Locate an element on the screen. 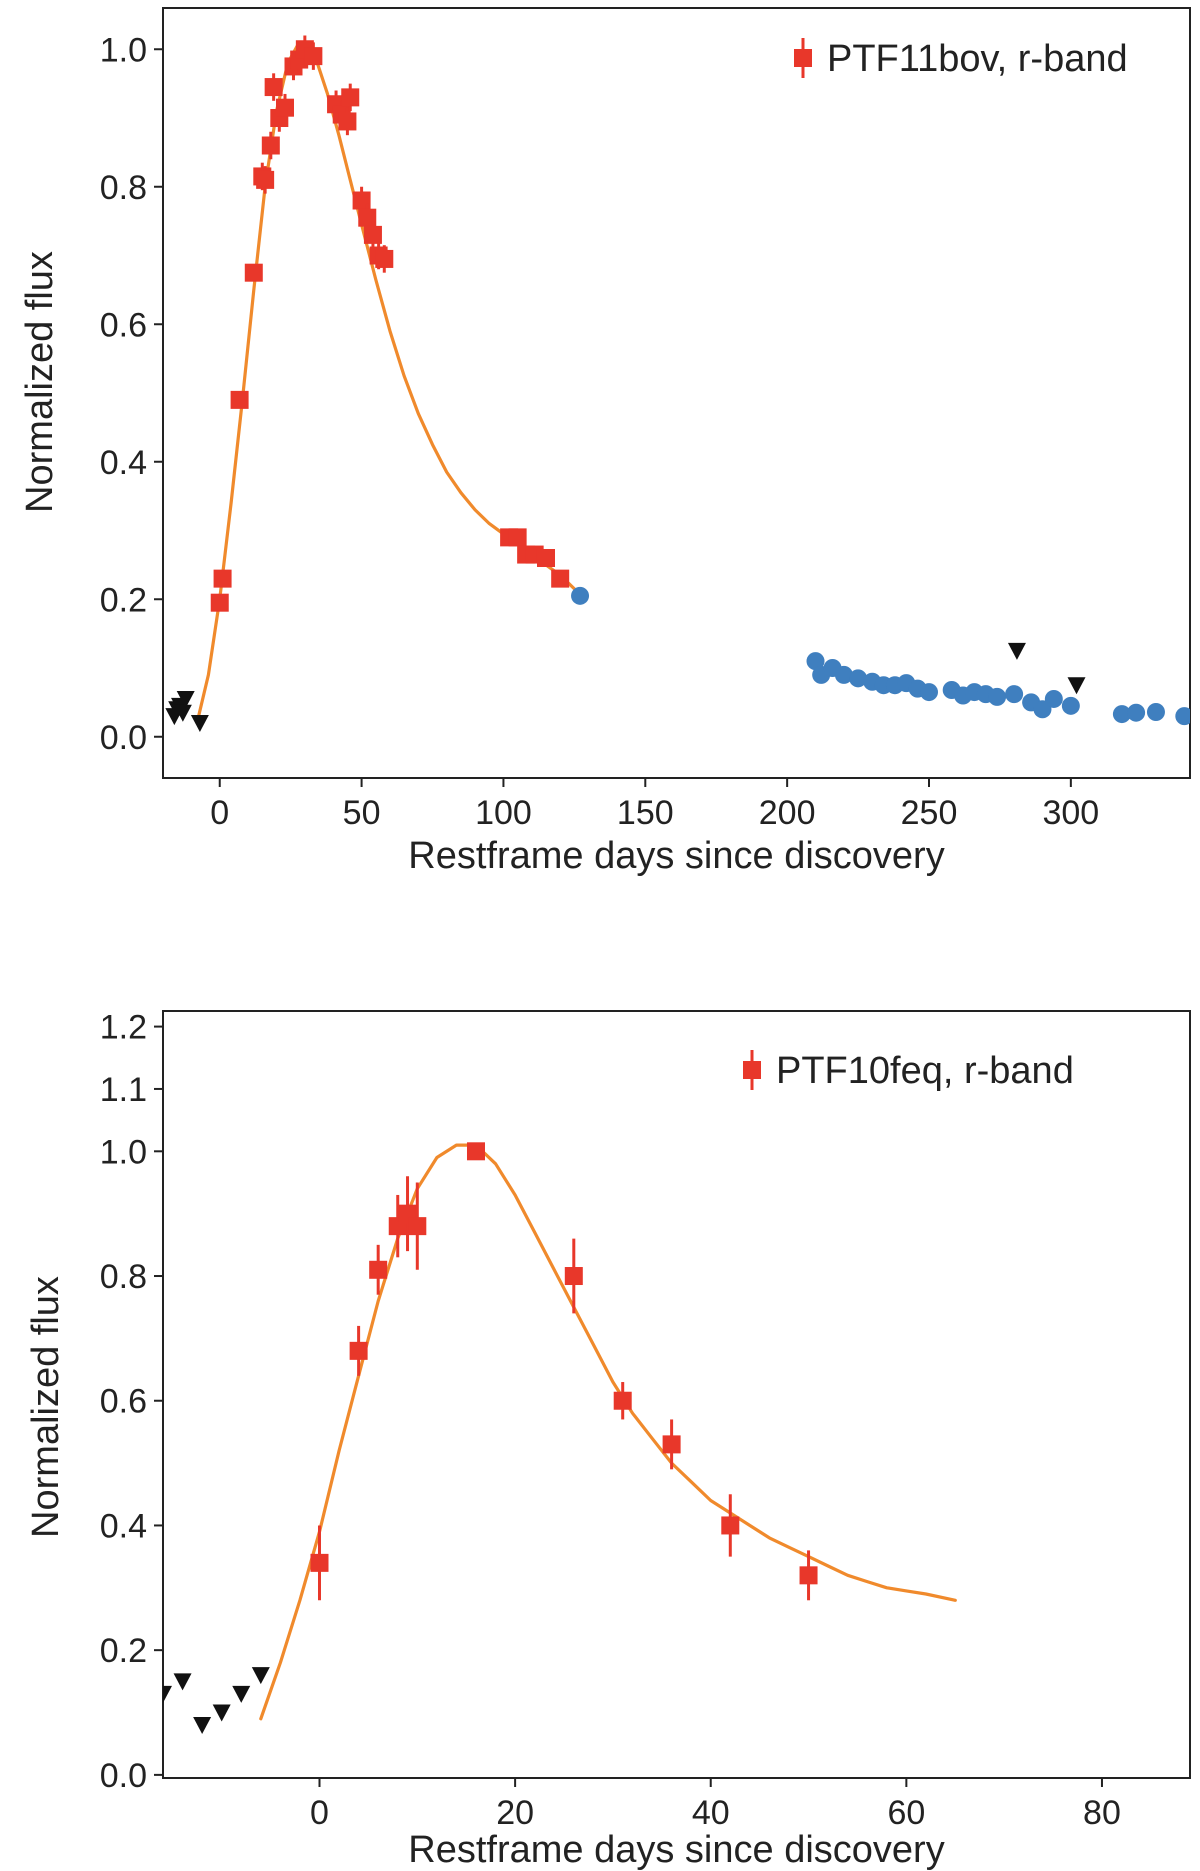  fit-curve is located at coordinates (390, 382).